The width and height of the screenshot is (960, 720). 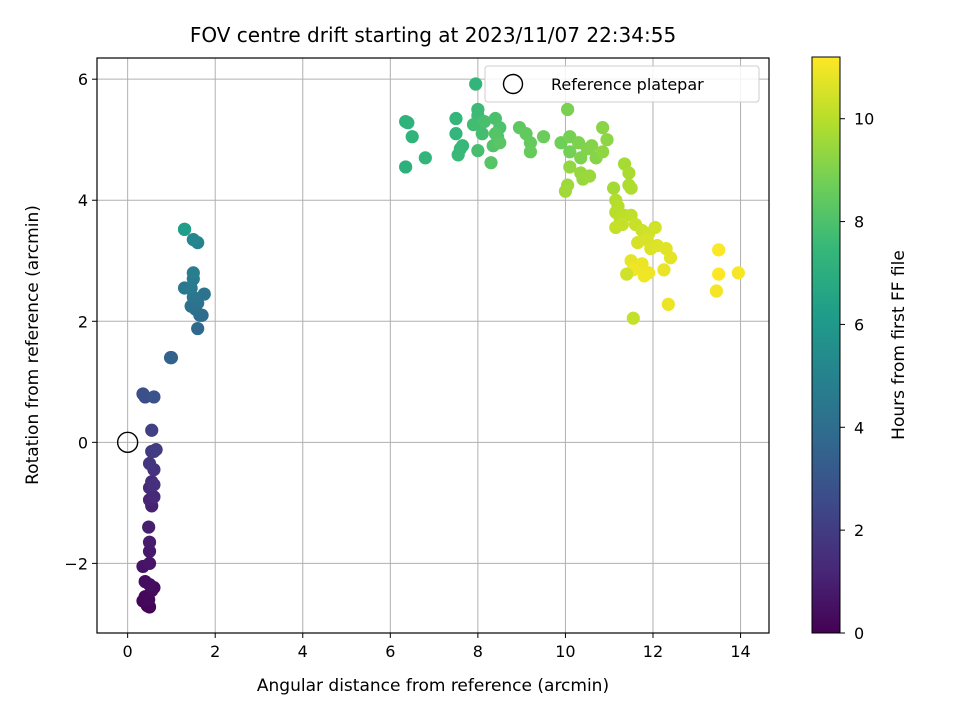 What do you see at coordinates (215, 651) in the screenshot?
I see `x-tick-label: 2` at bounding box center [215, 651].